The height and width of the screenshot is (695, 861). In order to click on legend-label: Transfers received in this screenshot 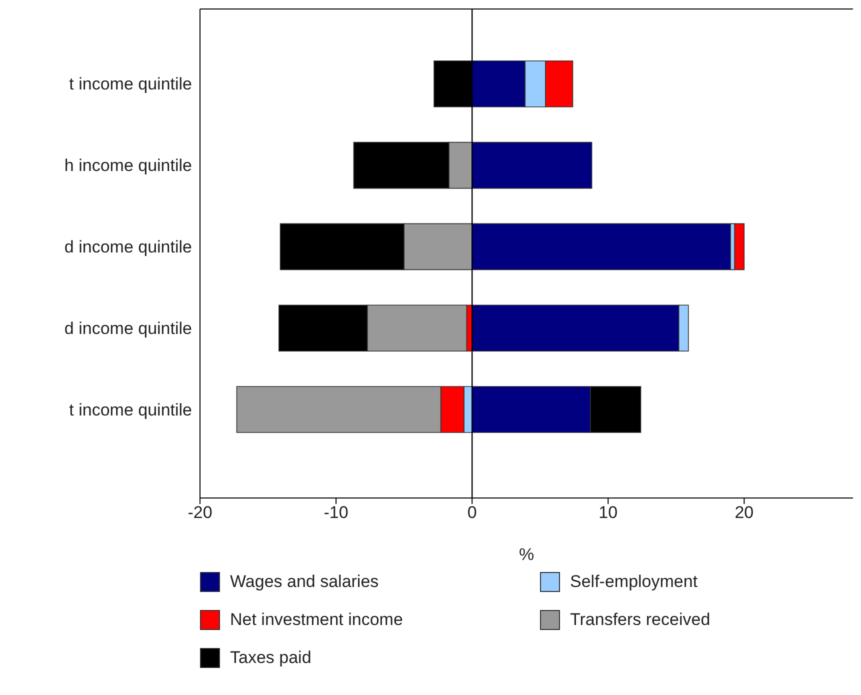, I will do `click(640, 620)`.